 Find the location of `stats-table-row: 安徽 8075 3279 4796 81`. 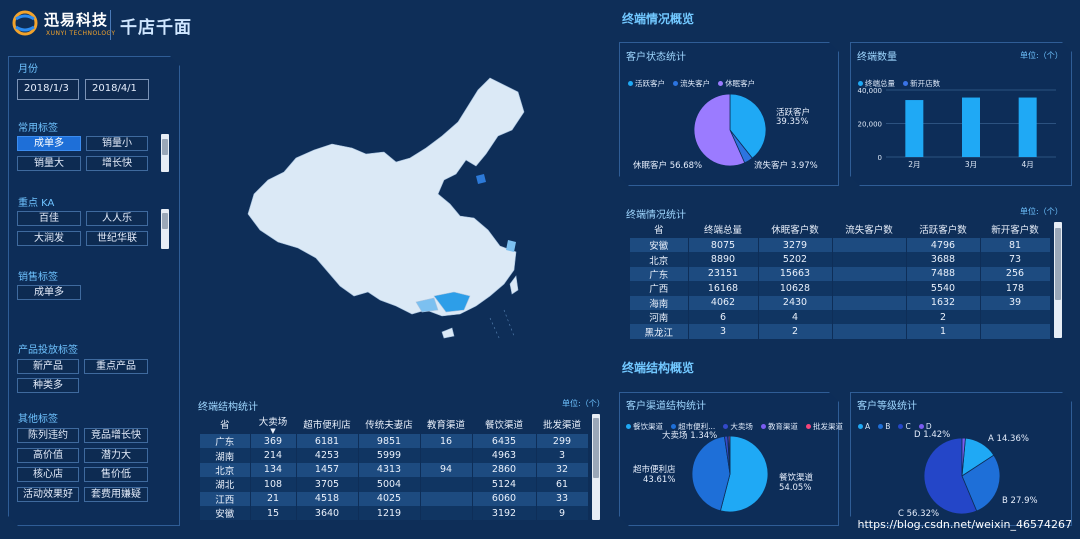

stats-table-row: 安徽 8075 3279 4796 81 is located at coordinates (840, 245).